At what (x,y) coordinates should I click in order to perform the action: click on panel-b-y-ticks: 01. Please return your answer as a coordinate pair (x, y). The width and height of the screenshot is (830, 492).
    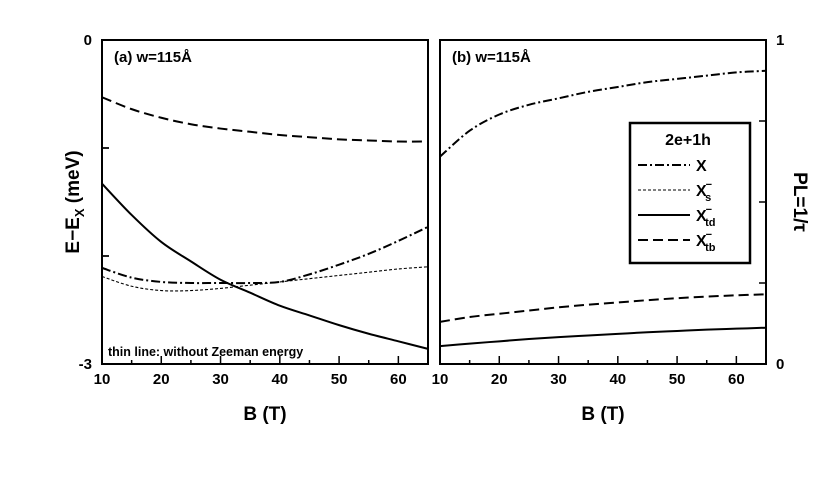
    Looking at the image, I should click on (771, 202).